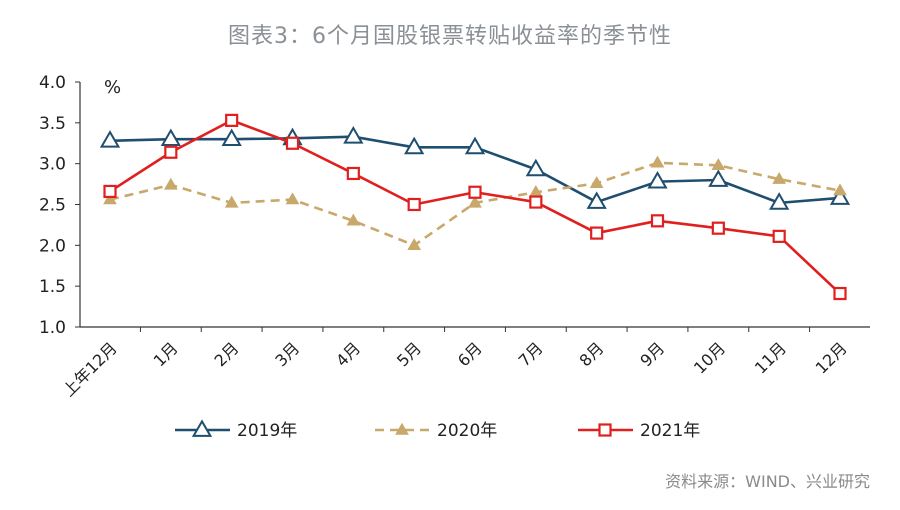  I want to click on legend-label-2019: 2019年, so click(267, 431).